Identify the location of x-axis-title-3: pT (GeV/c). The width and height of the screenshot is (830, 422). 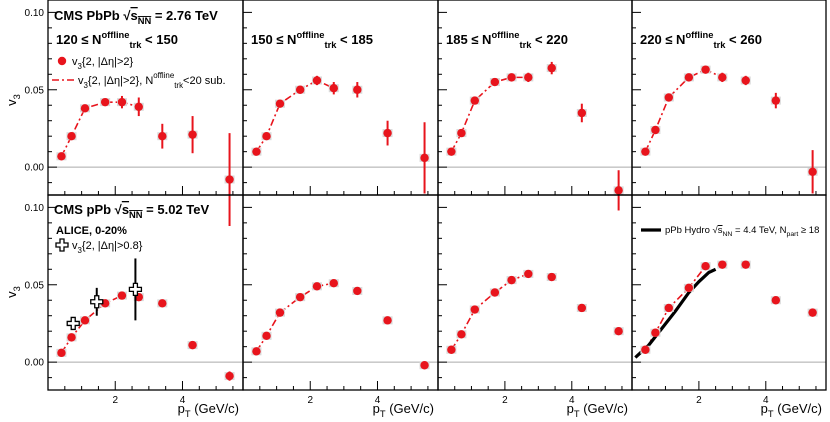
(597, 410).